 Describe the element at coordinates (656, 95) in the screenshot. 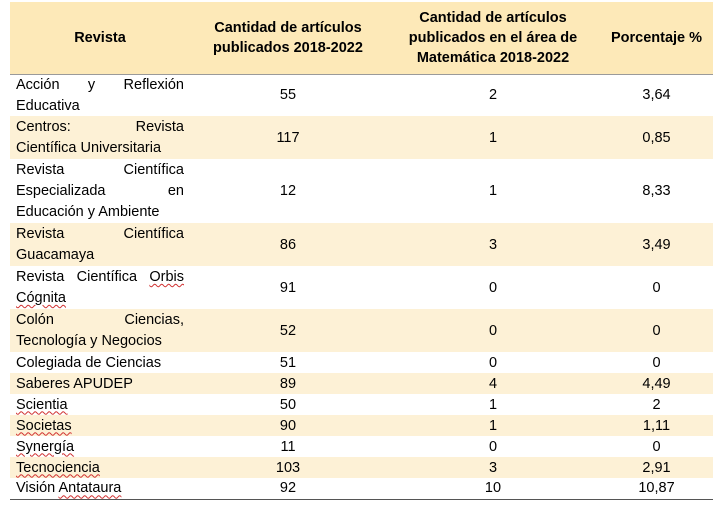

I see `percentage-cell: 3,64` at that location.